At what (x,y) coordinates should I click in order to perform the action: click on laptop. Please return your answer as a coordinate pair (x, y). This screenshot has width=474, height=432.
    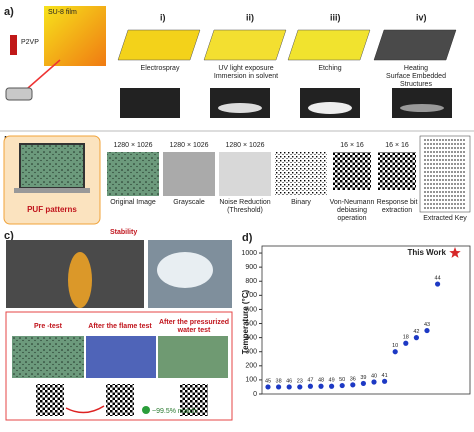
    Looking at the image, I should click on (52, 166).